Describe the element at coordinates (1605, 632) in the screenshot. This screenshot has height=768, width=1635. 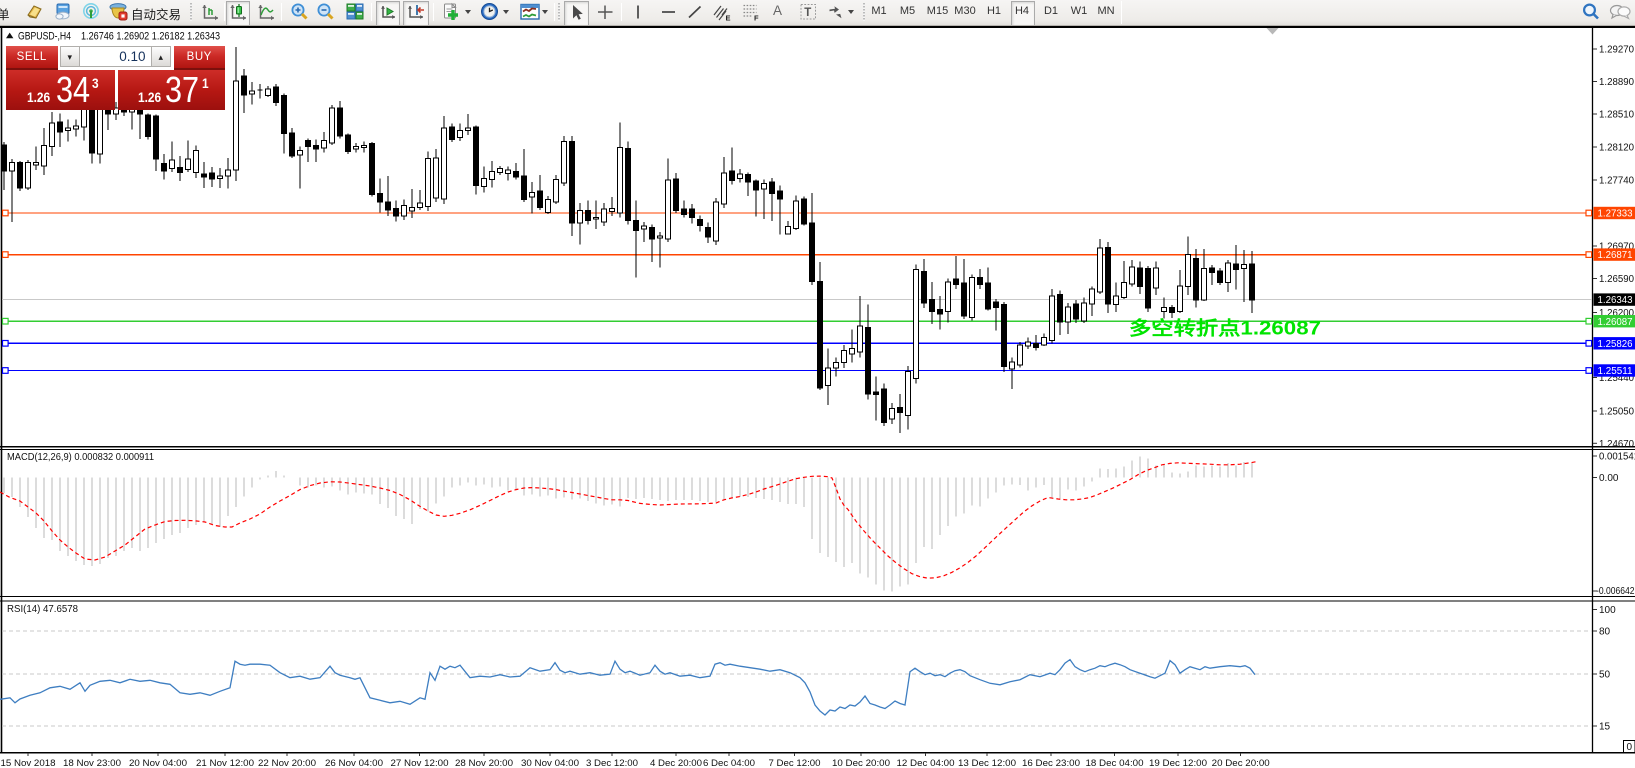
I see `svg-text: 80` at that location.